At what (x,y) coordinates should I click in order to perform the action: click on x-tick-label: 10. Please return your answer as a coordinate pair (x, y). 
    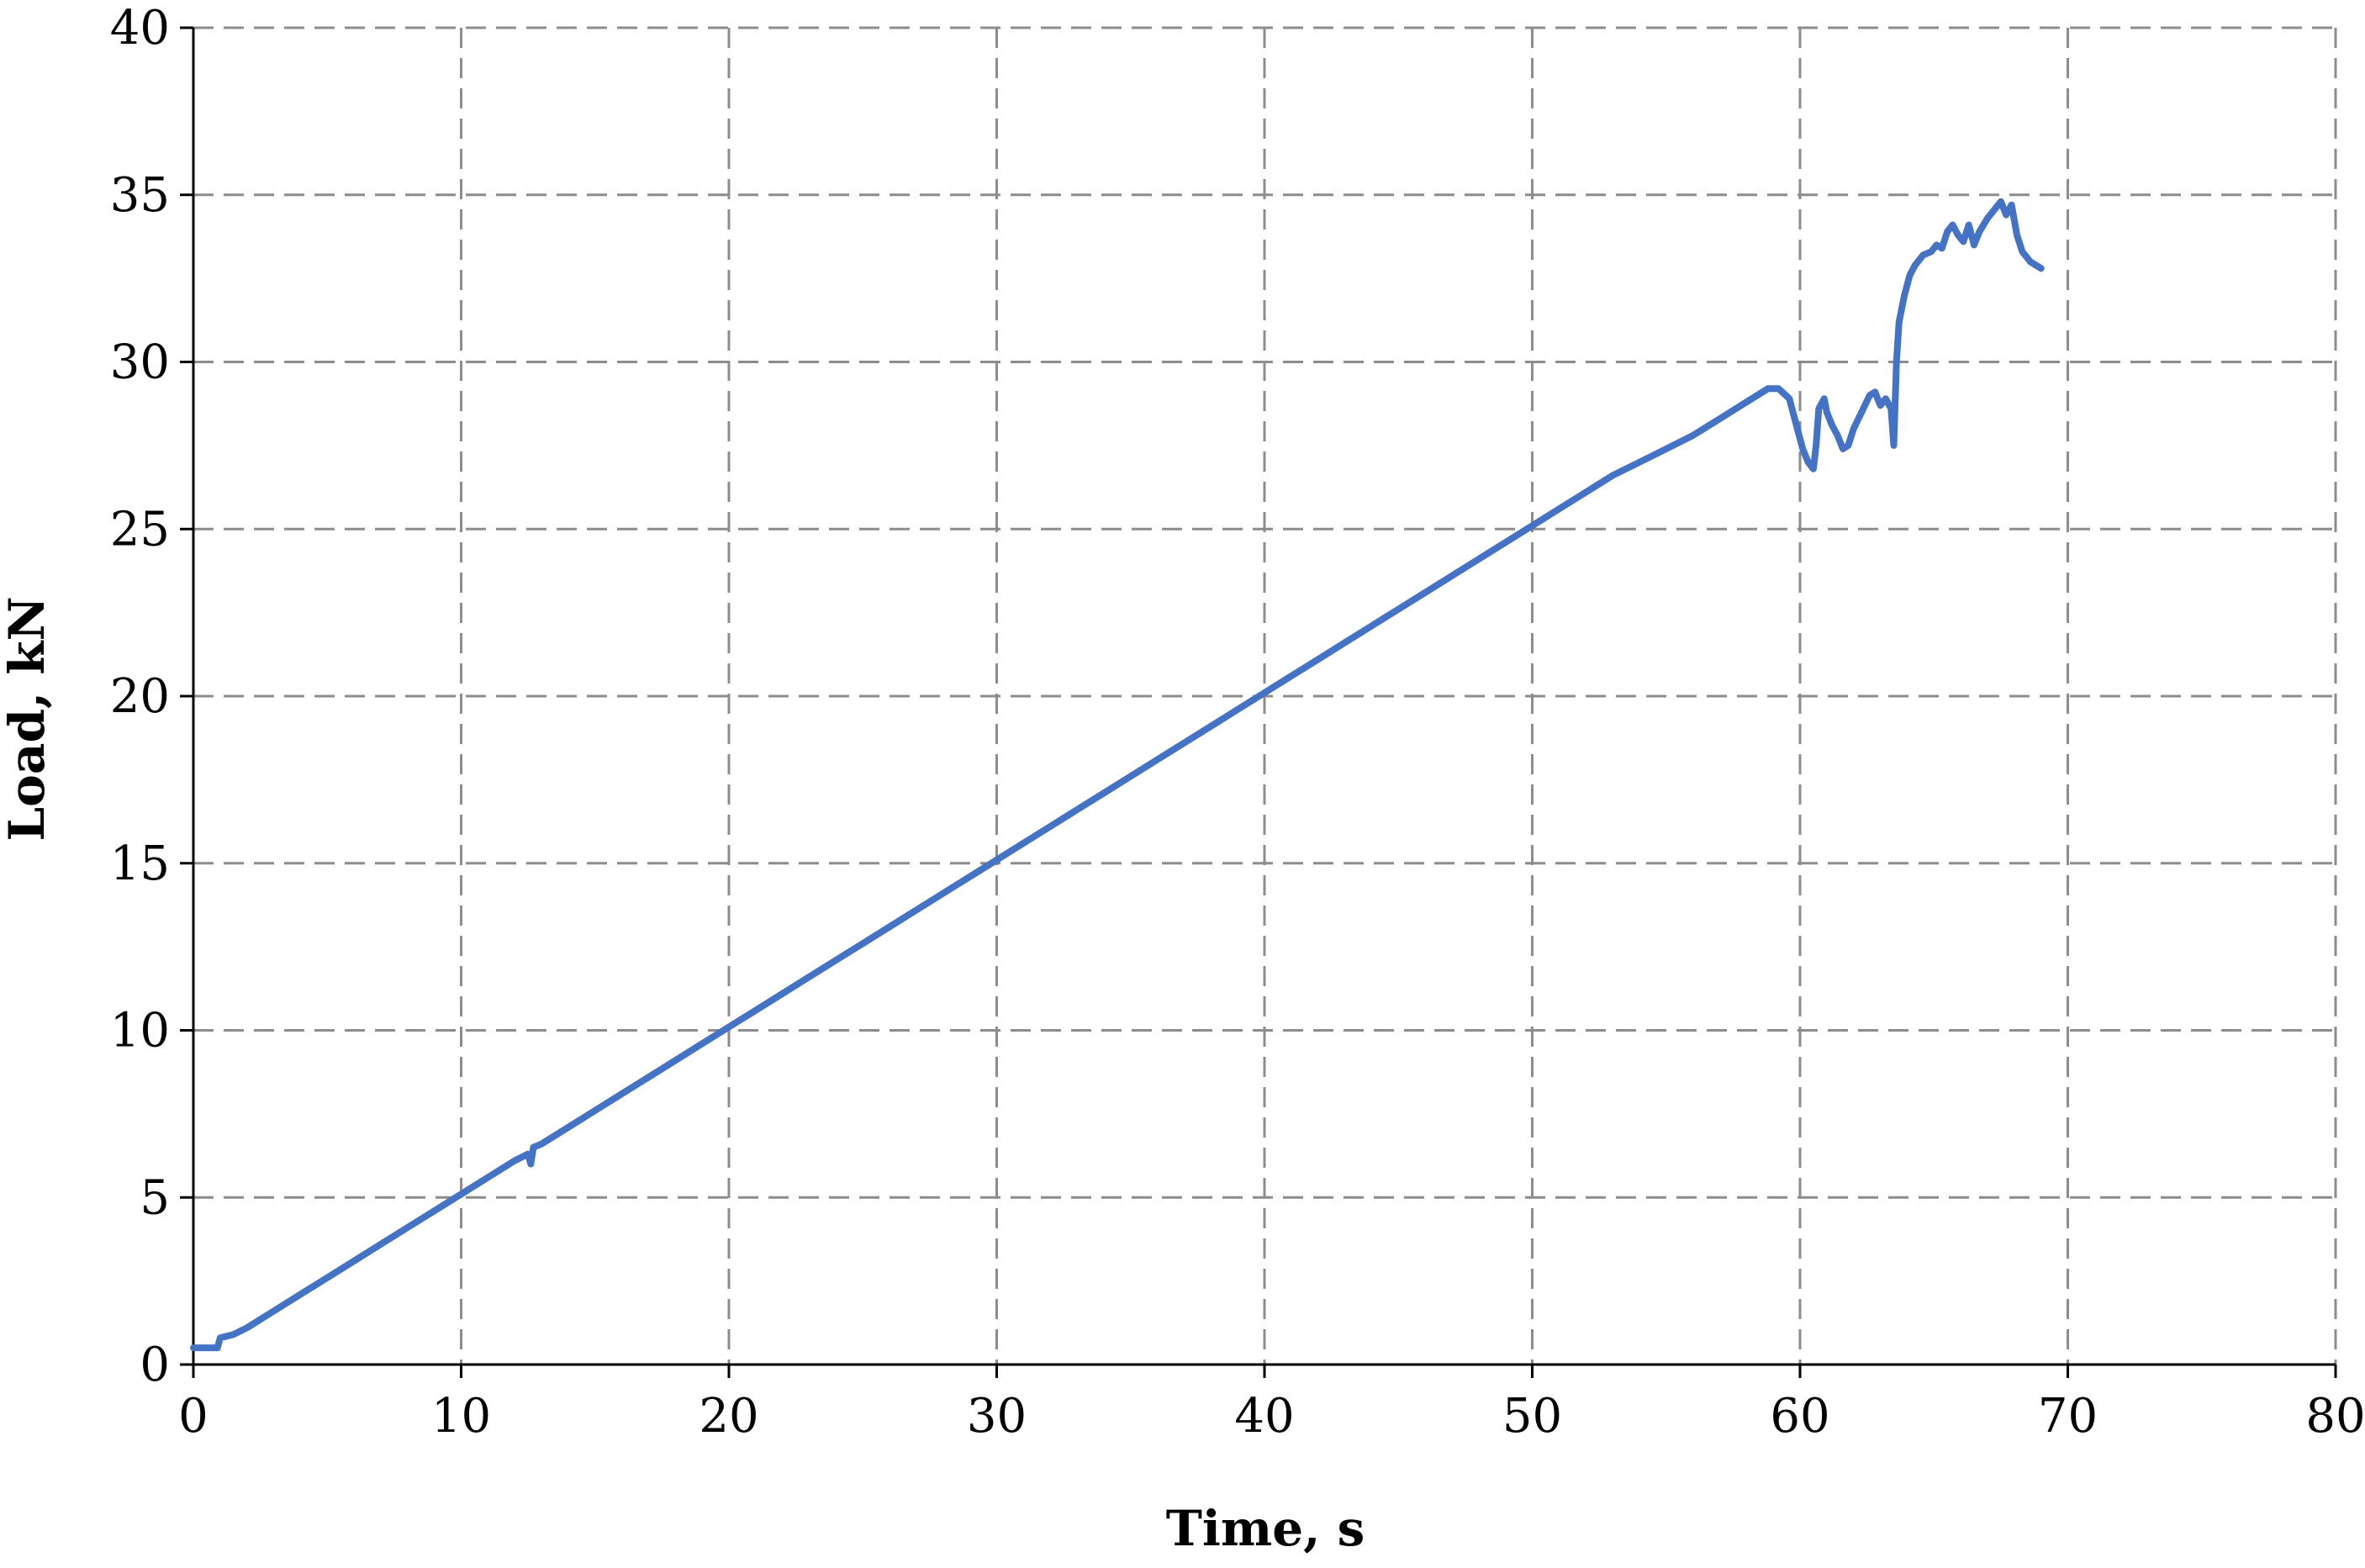
    Looking at the image, I should click on (461, 1416).